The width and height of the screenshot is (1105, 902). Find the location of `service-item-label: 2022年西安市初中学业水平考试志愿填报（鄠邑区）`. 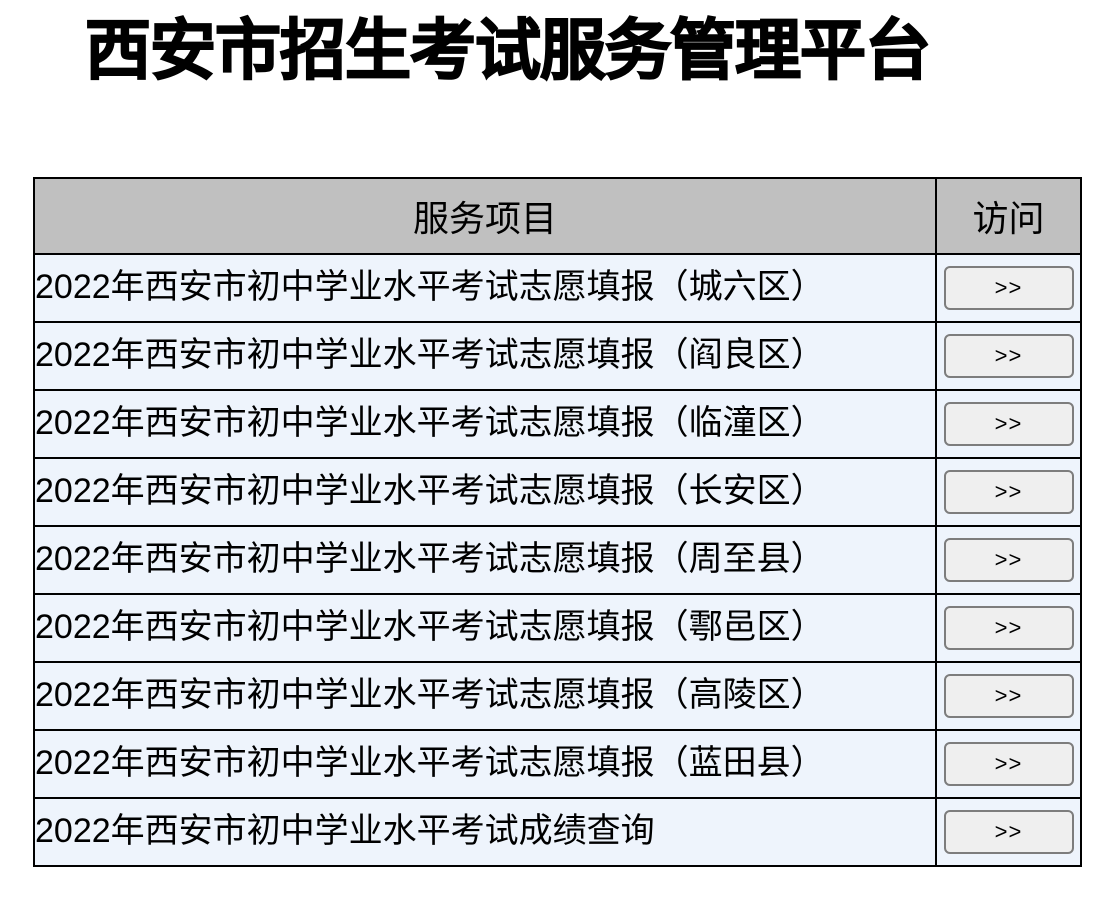

service-item-label: 2022年西安市初中学业水平考试志愿填报（鄠邑区） is located at coordinates (485, 628).